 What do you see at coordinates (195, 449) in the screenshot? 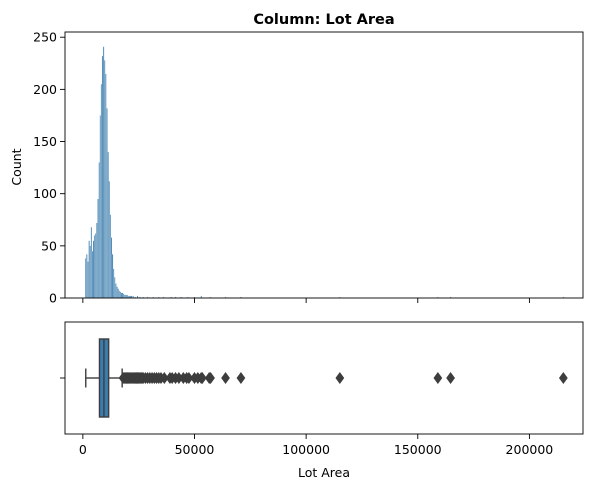
I see `x-tick-label: 50000` at bounding box center [195, 449].